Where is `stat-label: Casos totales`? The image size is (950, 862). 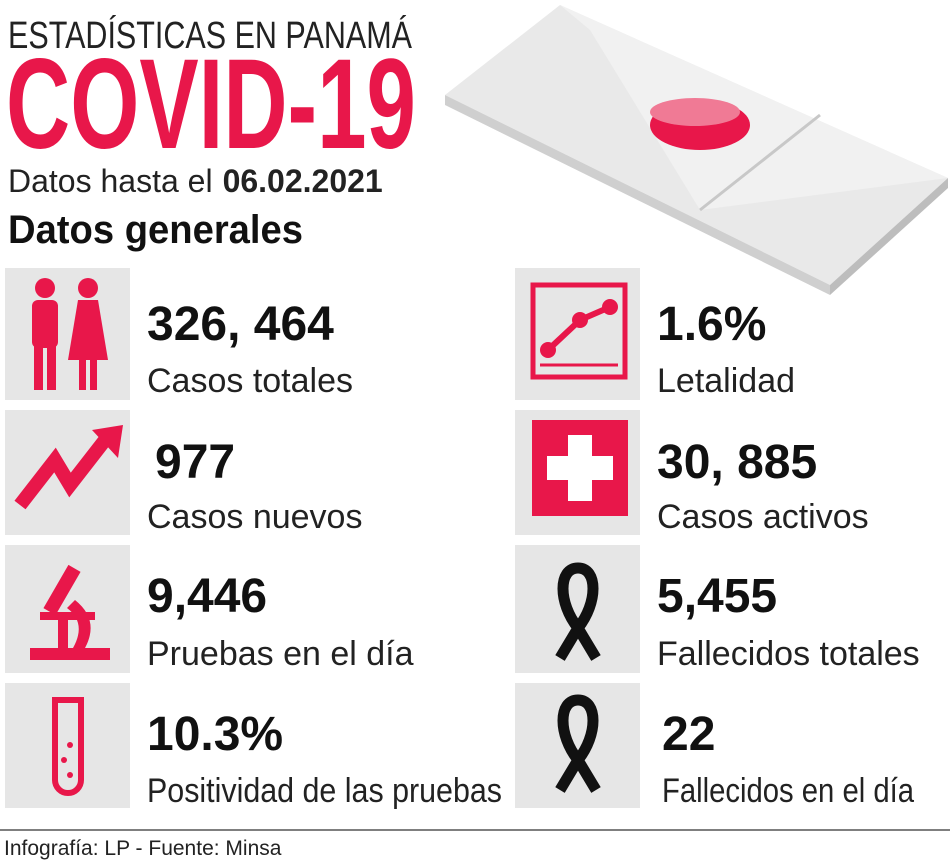
stat-label: Casos totales is located at coordinates (250, 381).